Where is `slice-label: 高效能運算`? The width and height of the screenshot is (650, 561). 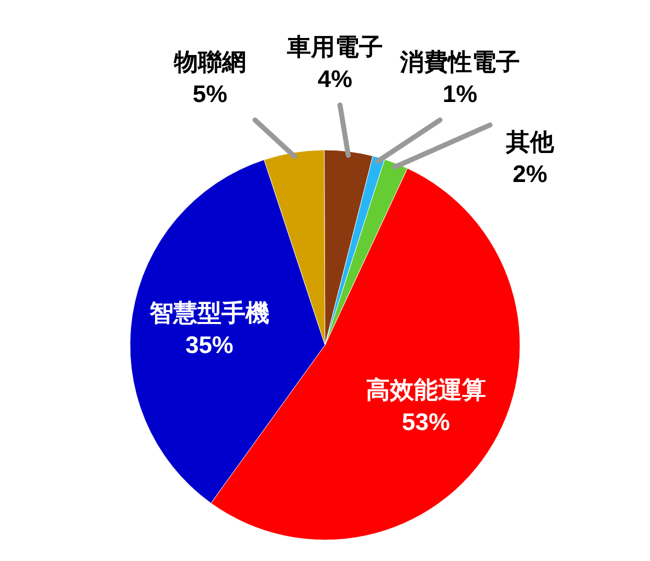
slice-label: 高效能運算 is located at coordinates (426, 390).